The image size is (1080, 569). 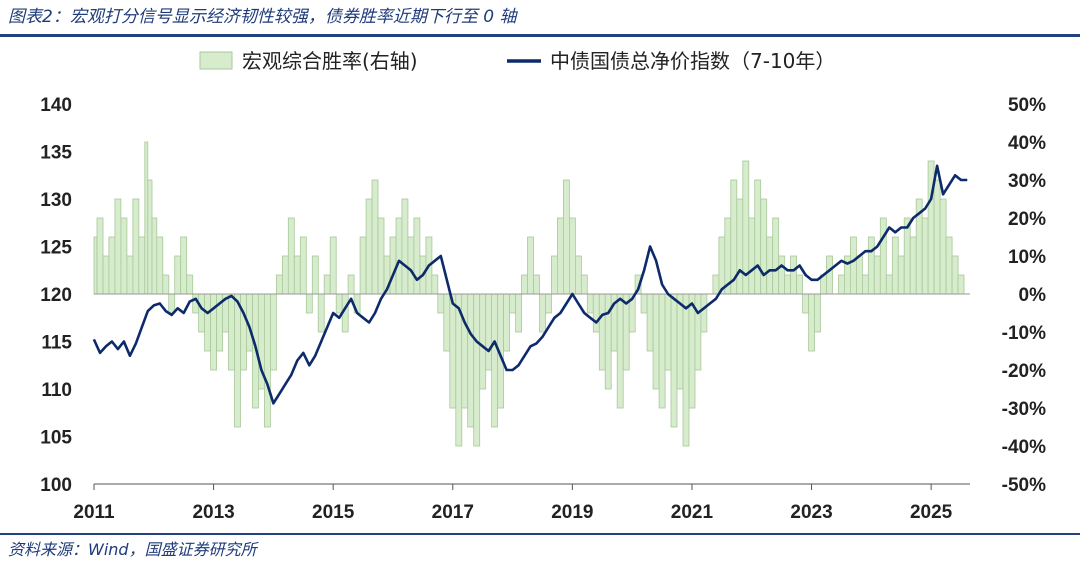 I want to click on legend-label-area: 宏观综合胜率(右轴), so click(x=330, y=61).